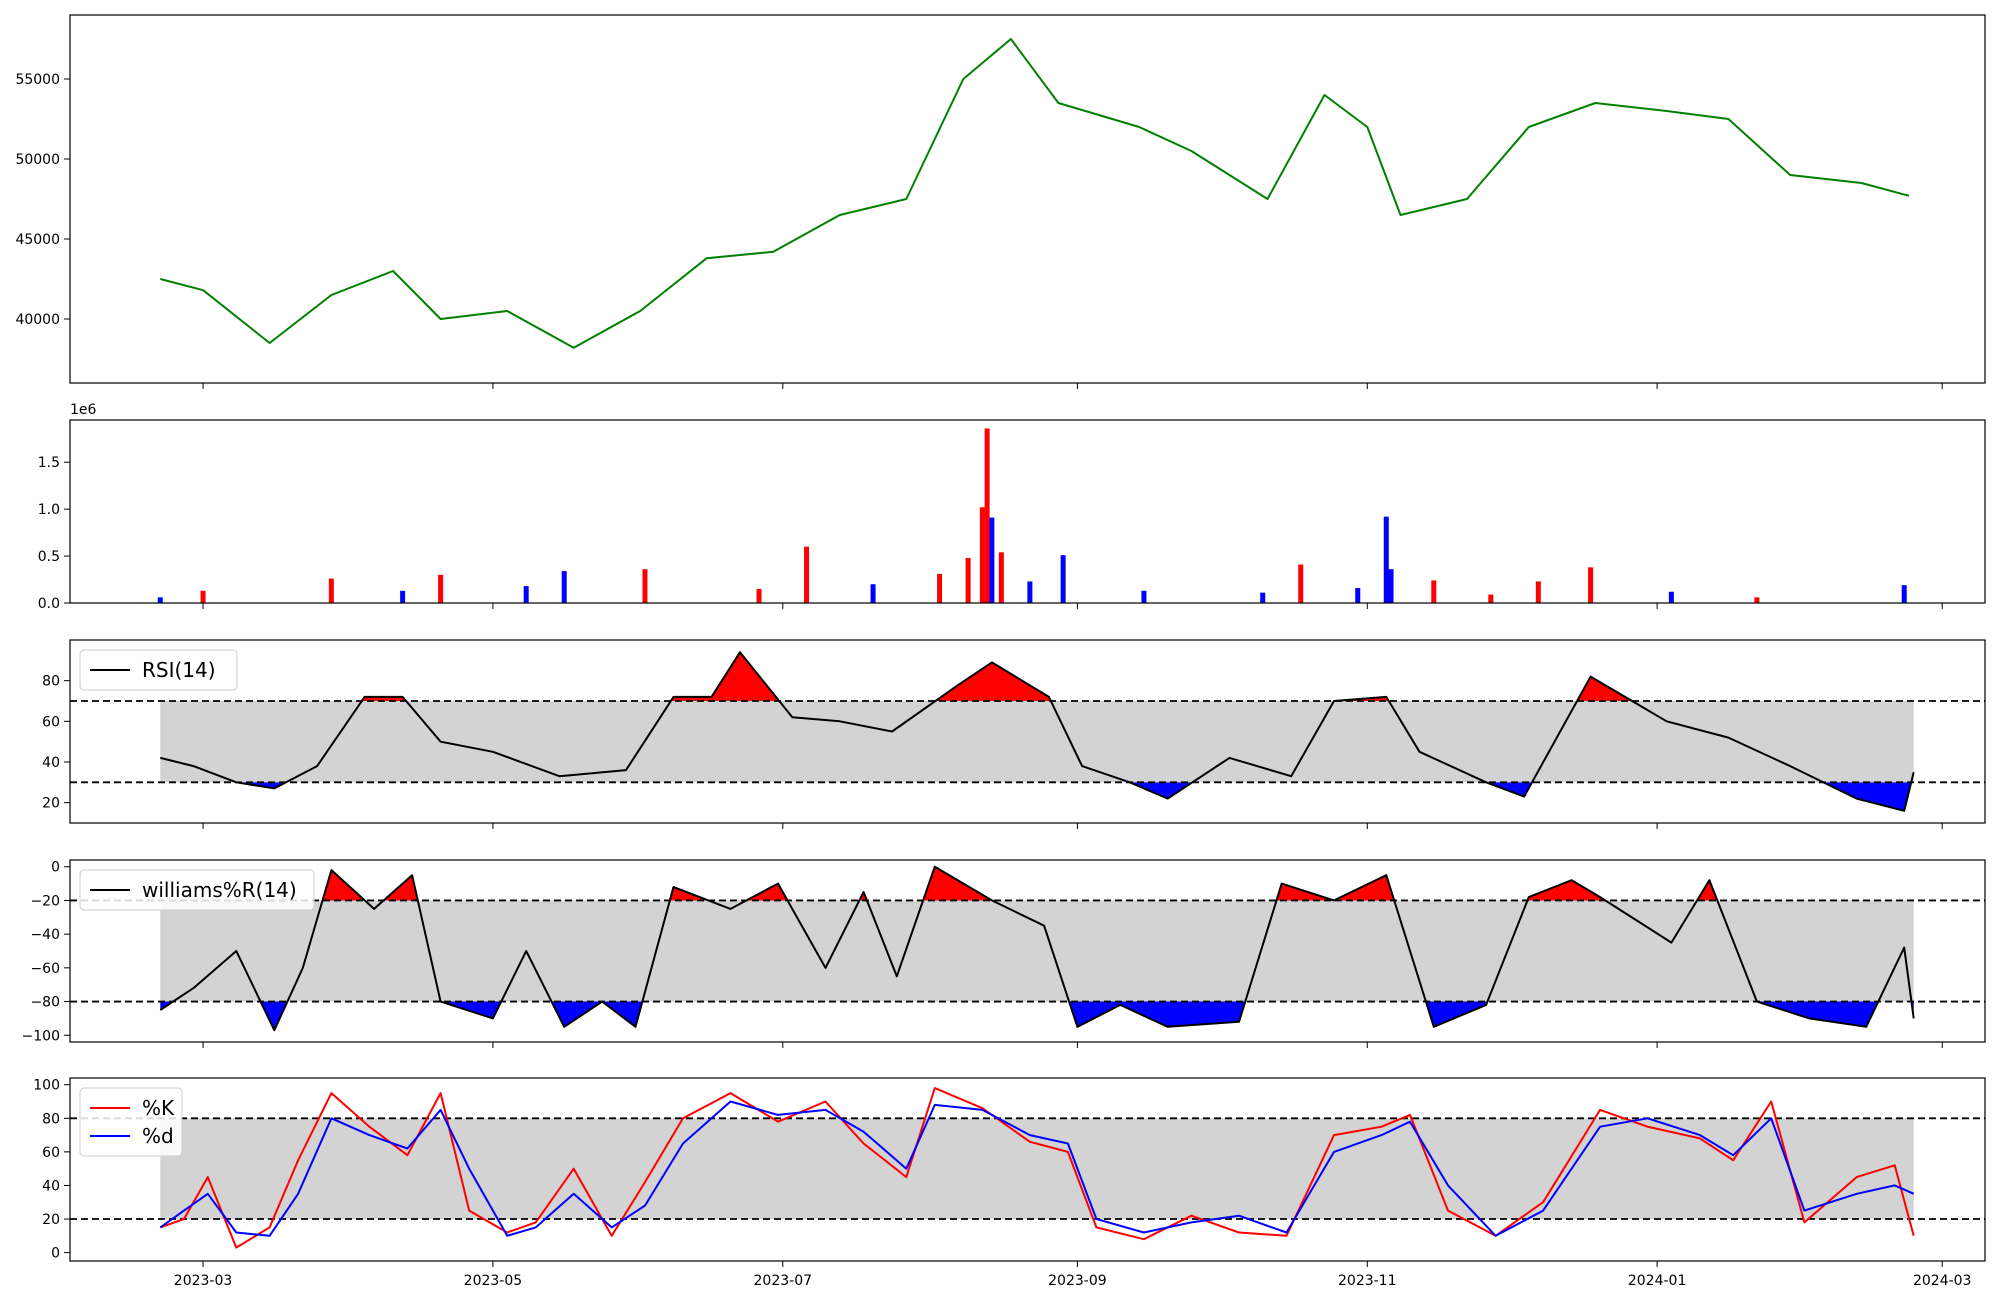  What do you see at coordinates (37, 320) in the screenshot?
I see `y-tick-label: 40000` at bounding box center [37, 320].